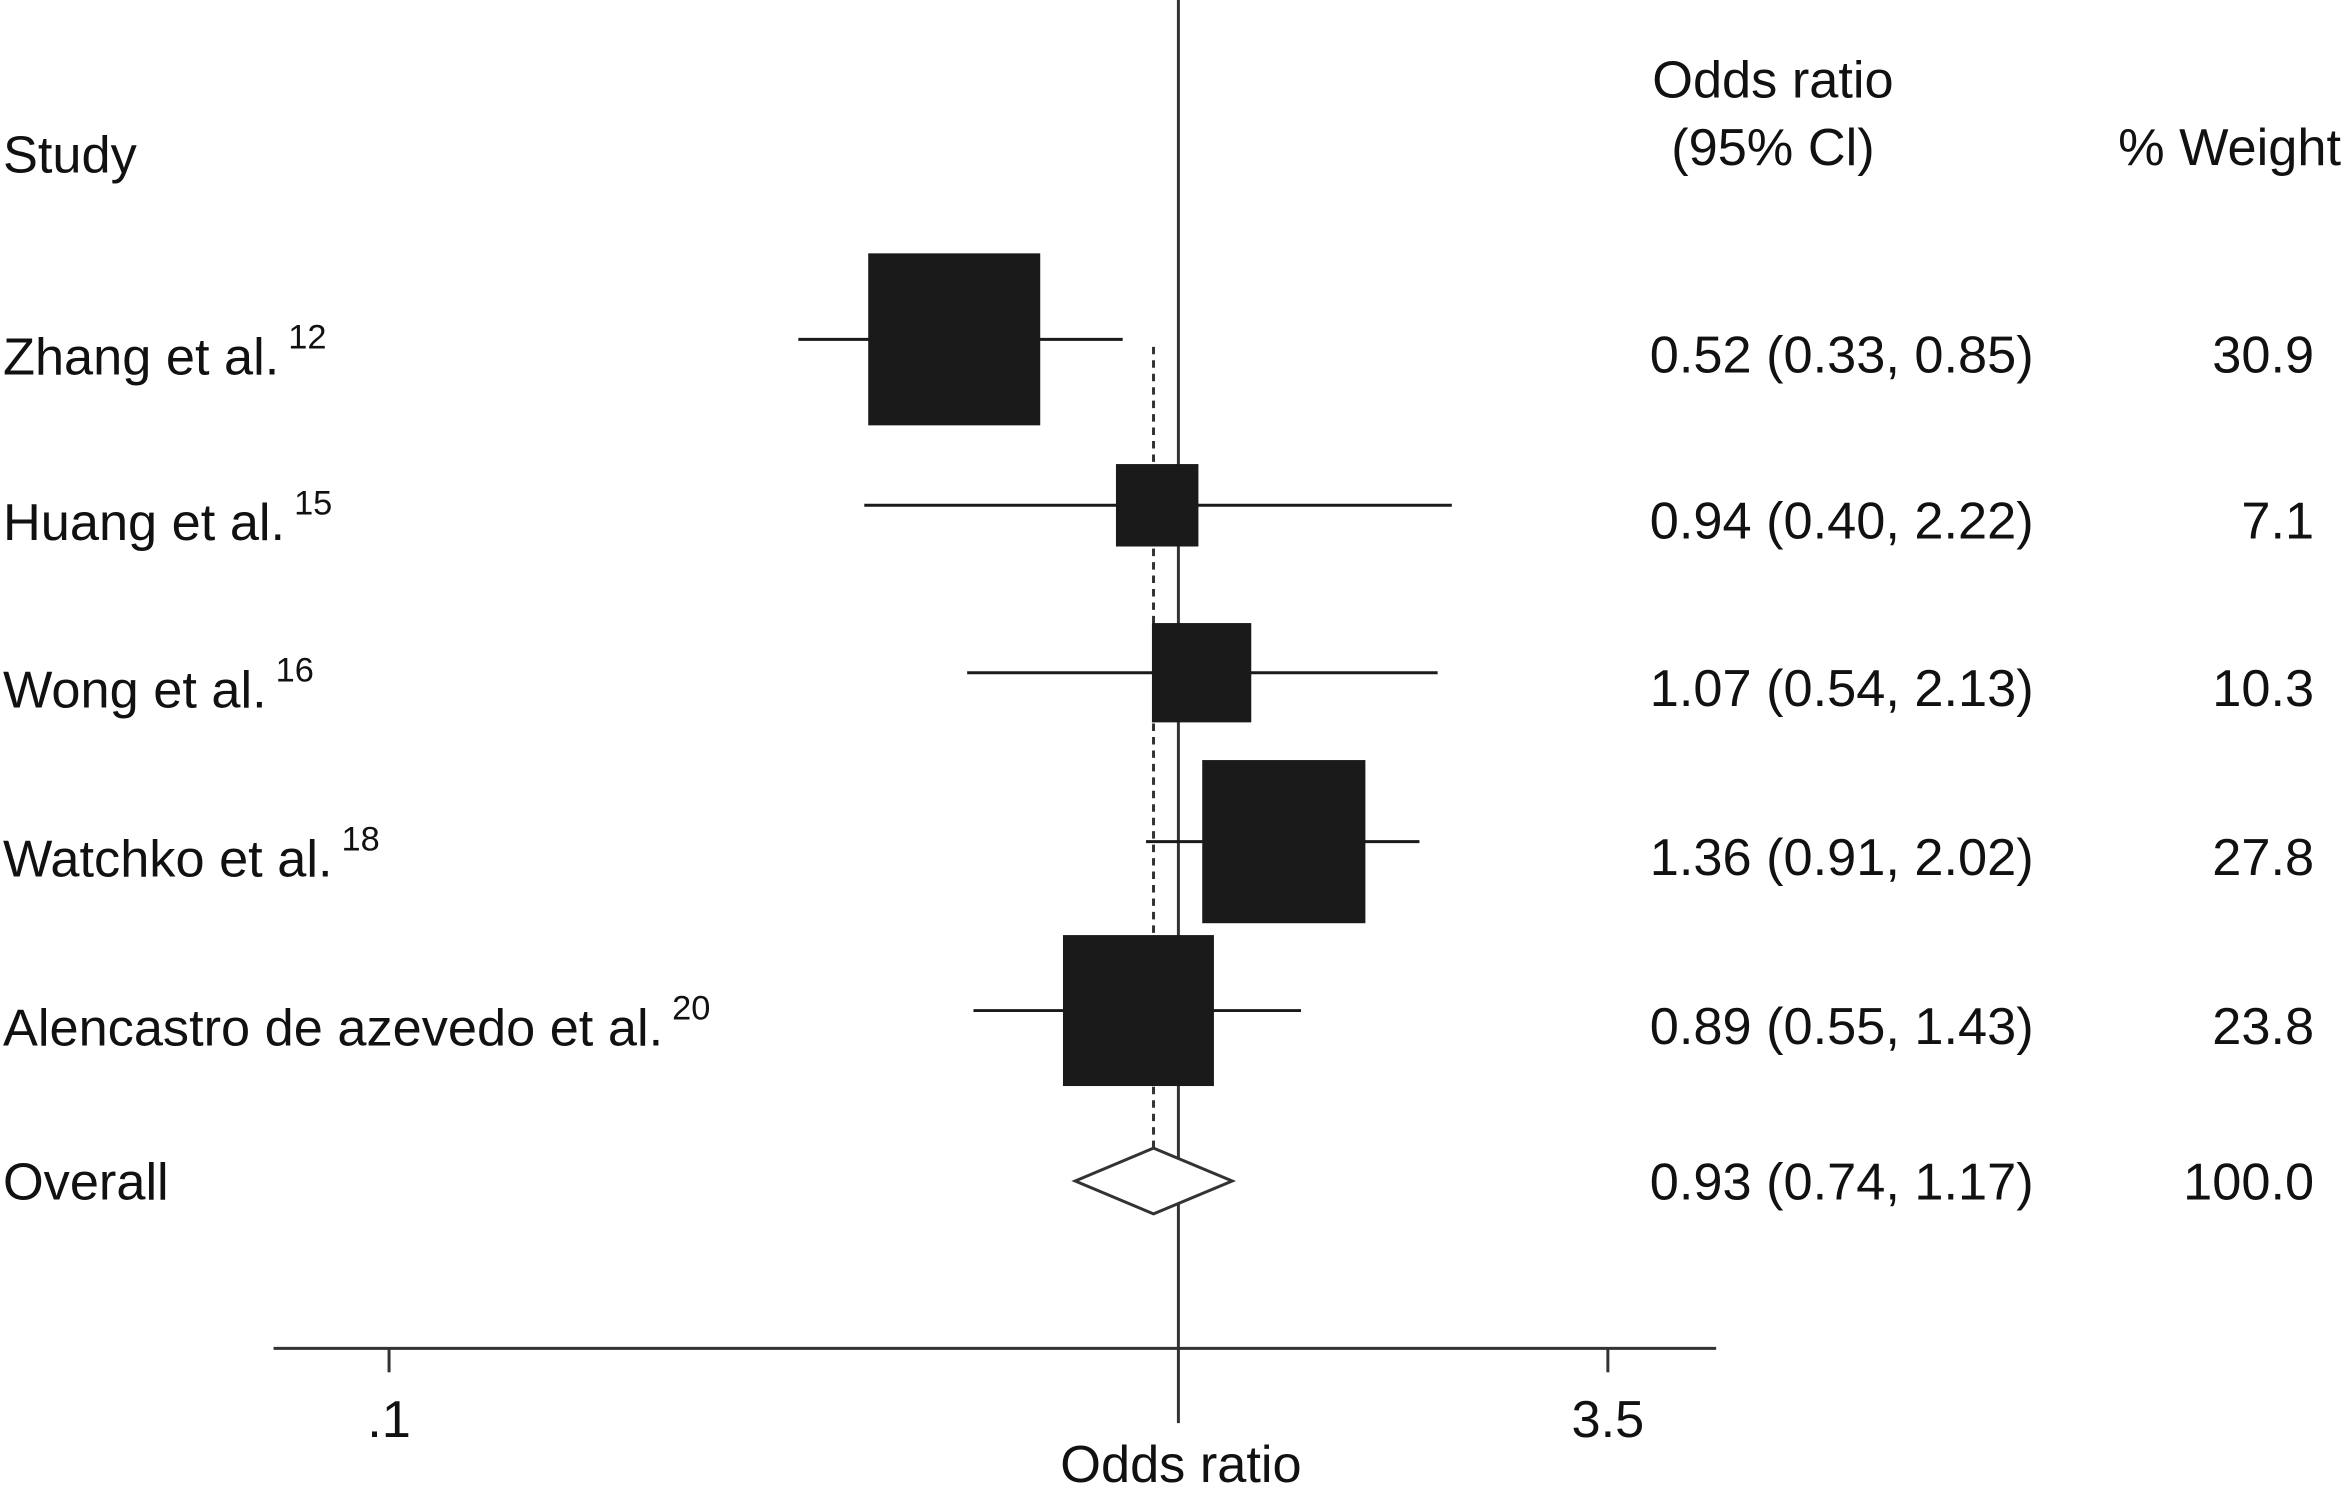  I want to click on study-name: Watchko et al., so click(168, 859).